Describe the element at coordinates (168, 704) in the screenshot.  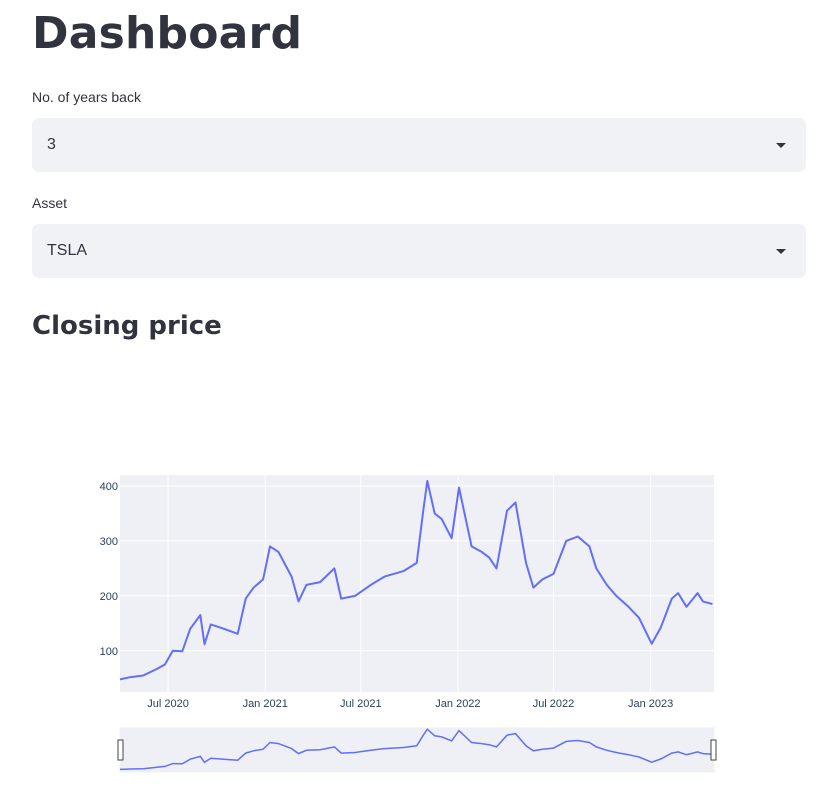
I see `x-tick-label: Jul 2020` at that location.